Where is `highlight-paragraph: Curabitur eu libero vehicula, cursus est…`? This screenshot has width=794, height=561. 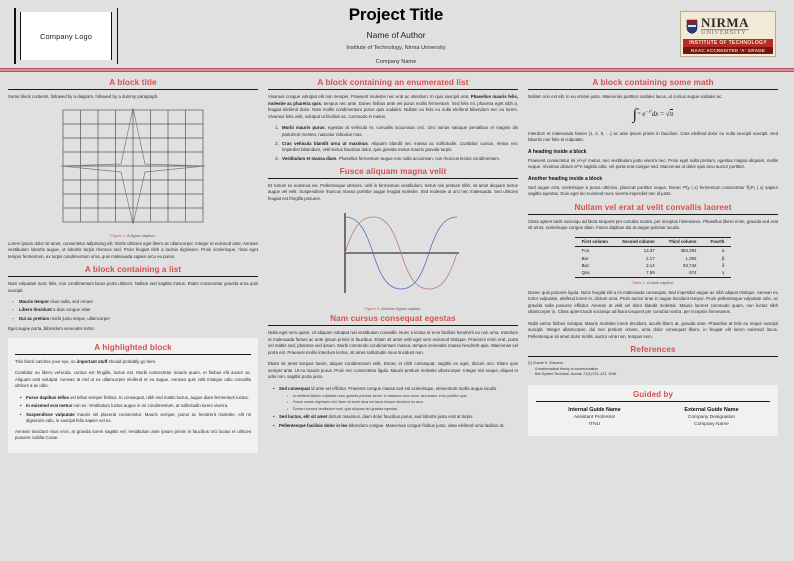 highlight-paragraph: Curabitur eu libero vehicula, cursus est… is located at coordinates (133, 379).